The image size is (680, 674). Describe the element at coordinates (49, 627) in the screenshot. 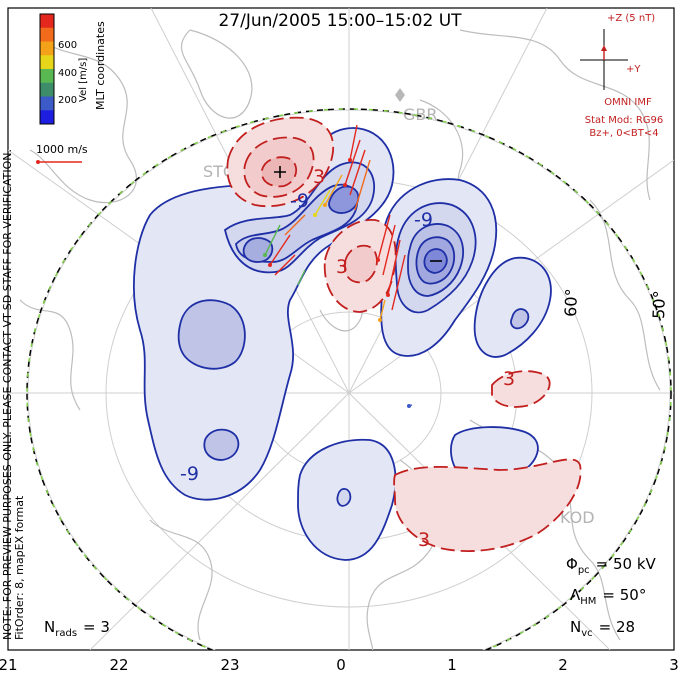

I see `nrads-symbol: N` at that location.